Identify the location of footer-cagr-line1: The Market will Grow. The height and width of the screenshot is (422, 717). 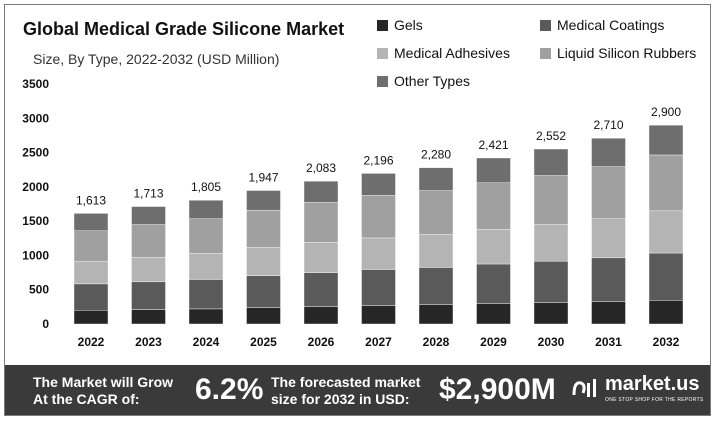
(103, 382).